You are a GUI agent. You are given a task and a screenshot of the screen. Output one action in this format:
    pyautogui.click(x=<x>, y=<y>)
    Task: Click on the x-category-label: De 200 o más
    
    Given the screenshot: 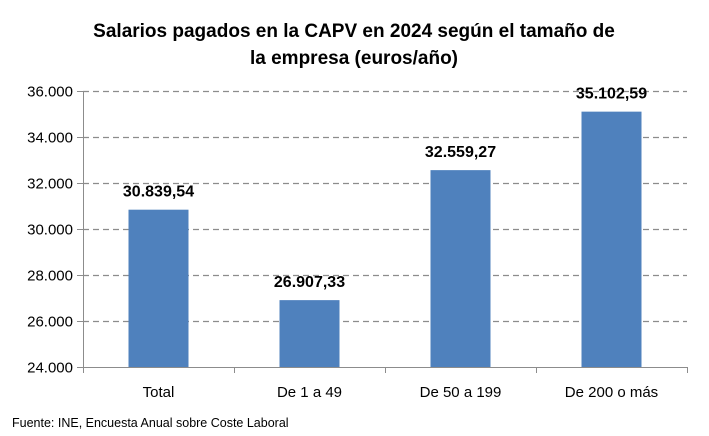 What is the action you would take?
    pyautogui.click(x=611, y=392)
    